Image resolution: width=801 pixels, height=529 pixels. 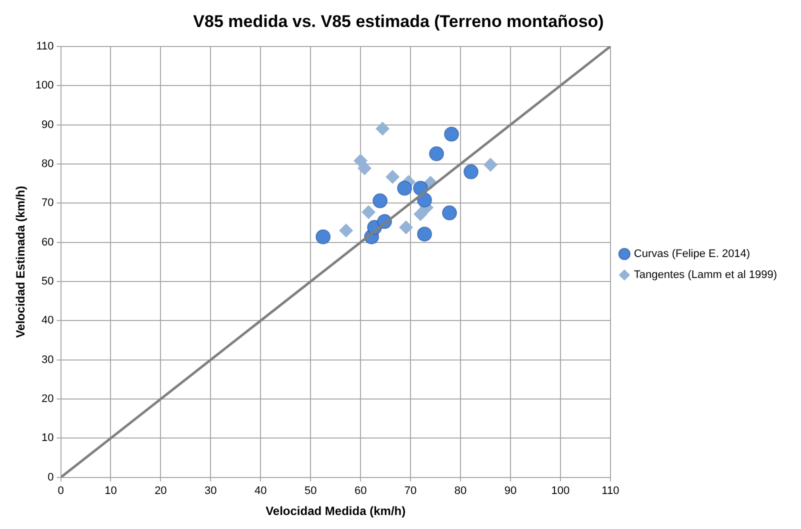 What do you see at coordinates (360, 491) in the screenshot?
I see `x-tick-label: 60` at bounding box center [360, 491].